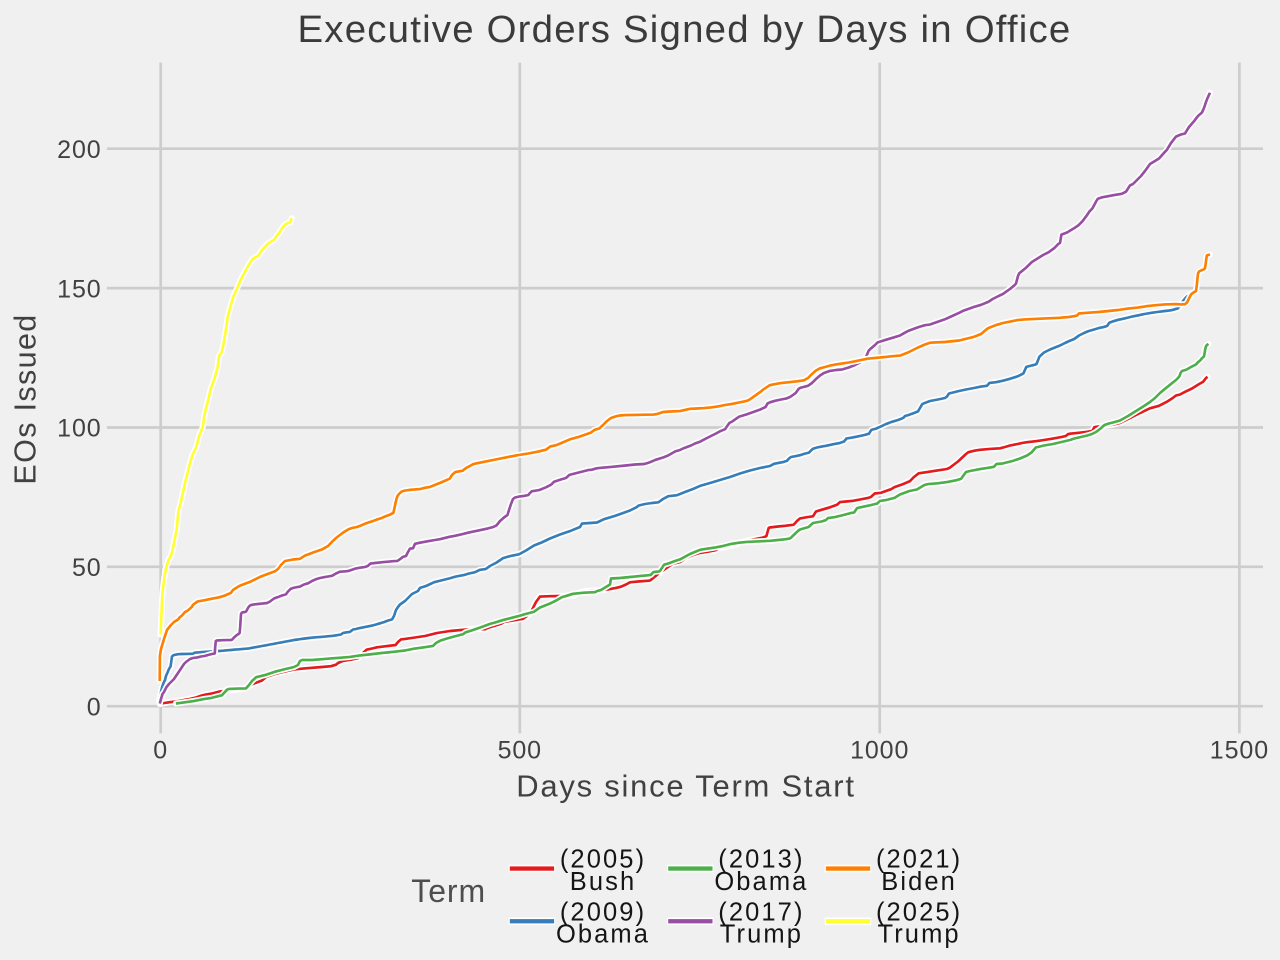 Image resolution: width=1280 pixels, height=960 pixels. I want to click on svg-text: (2009), so click(603, 912).